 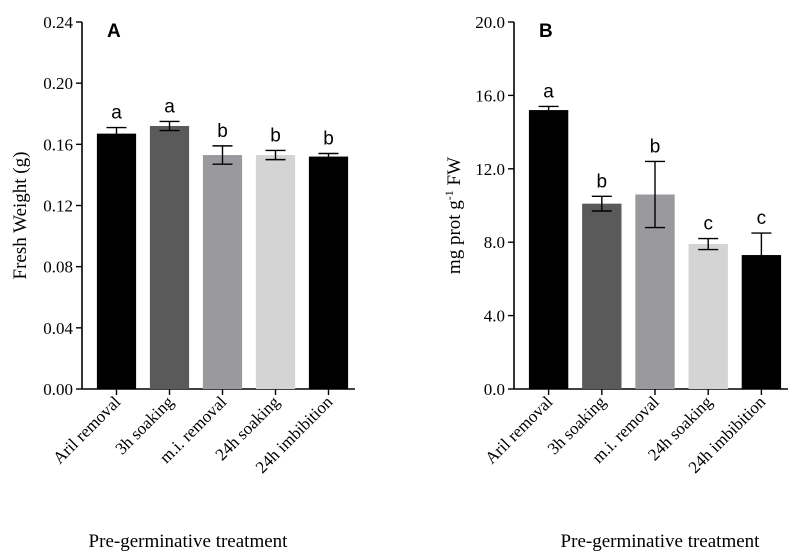 I want to click on y-tick-label: 20.0, so click(x=490, y=22).